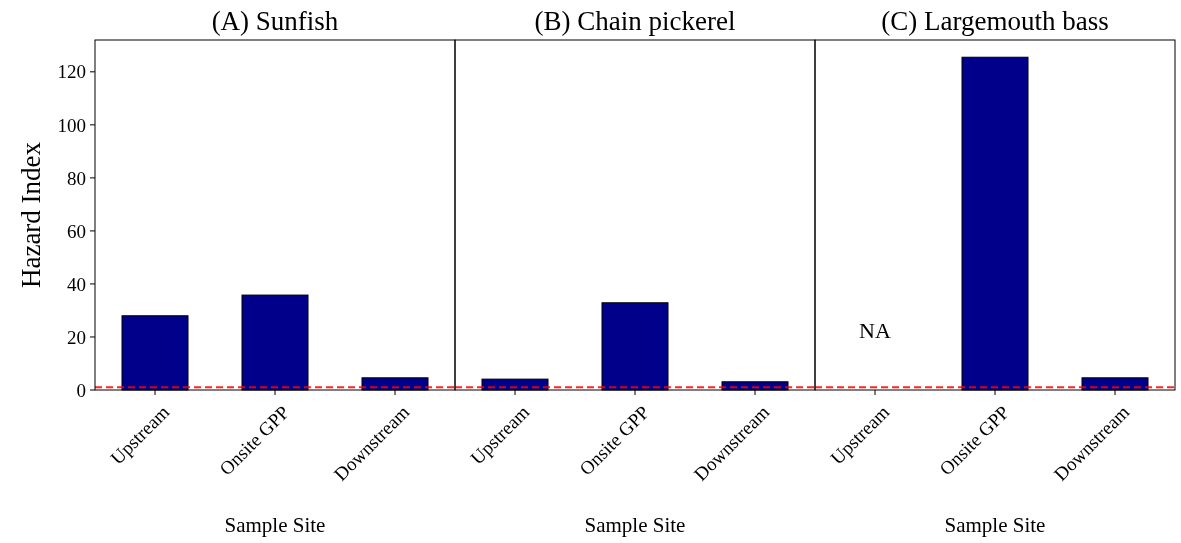 The image size is (1181, 543). What do you see at coordinates (31, 215) in the screenshot?
I see `y-axis-title: Hazard Index` at bounding box center [31, 215].